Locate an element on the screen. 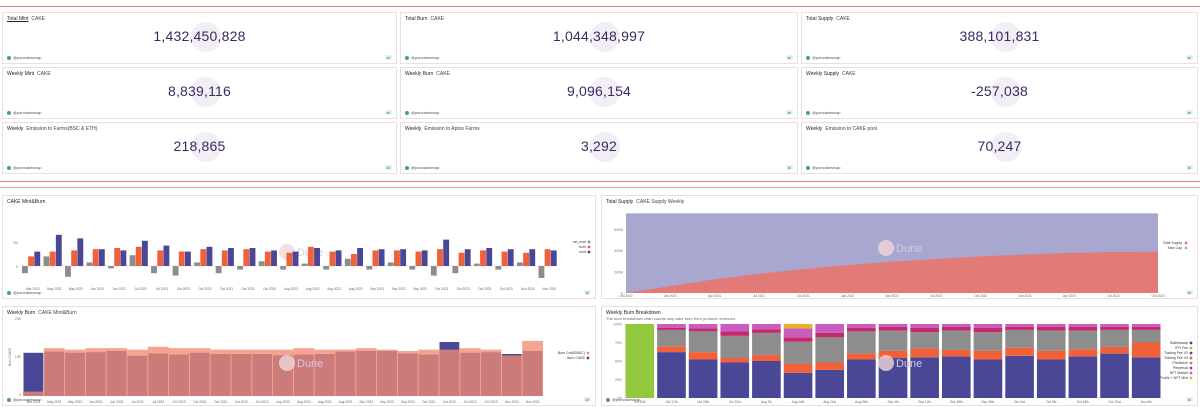  counter-value: 9,096,154 is located at coordinates (599, 91).